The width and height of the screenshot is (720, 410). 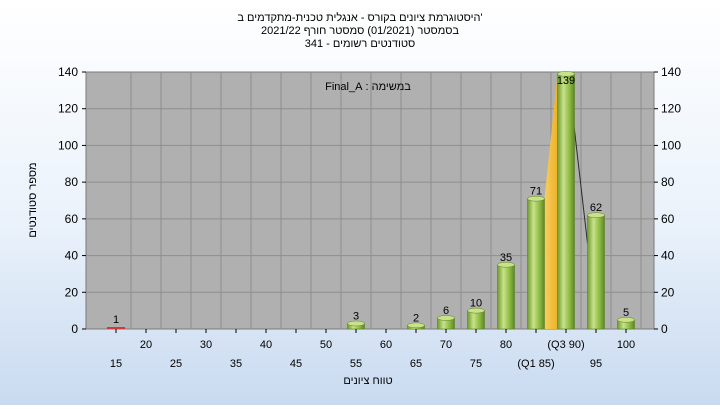 What do you see at coordinates (72, 200) in the screenshot?
I see `y-axis-left: 0 20 40 60 80 100 120 140` at bounding box center [72, 200].